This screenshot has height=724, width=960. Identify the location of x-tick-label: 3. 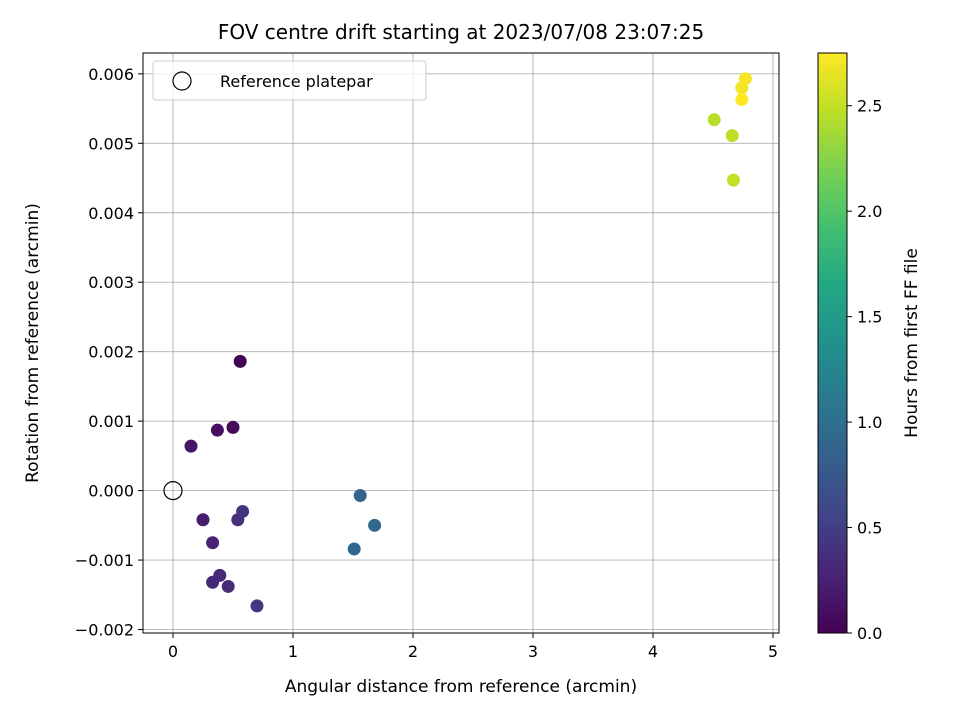
(533, 651).